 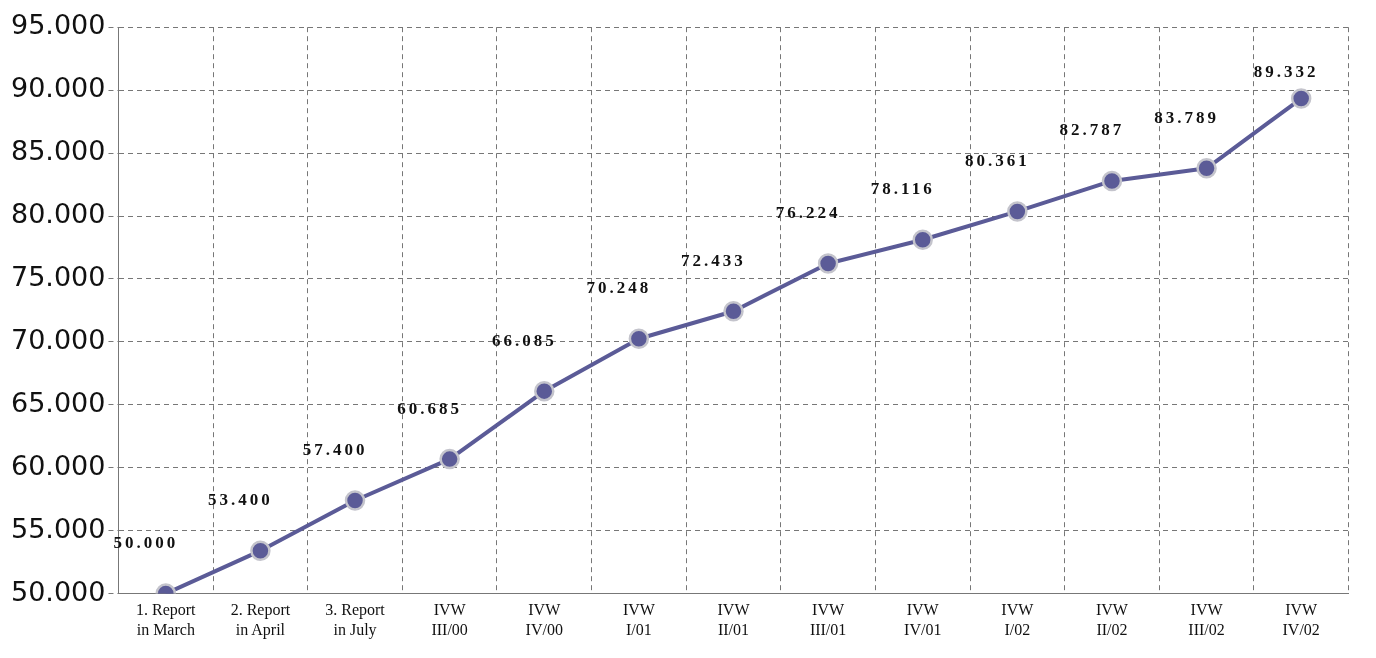 I want to click on data-label: 53.400, so click(x=240, y=500).